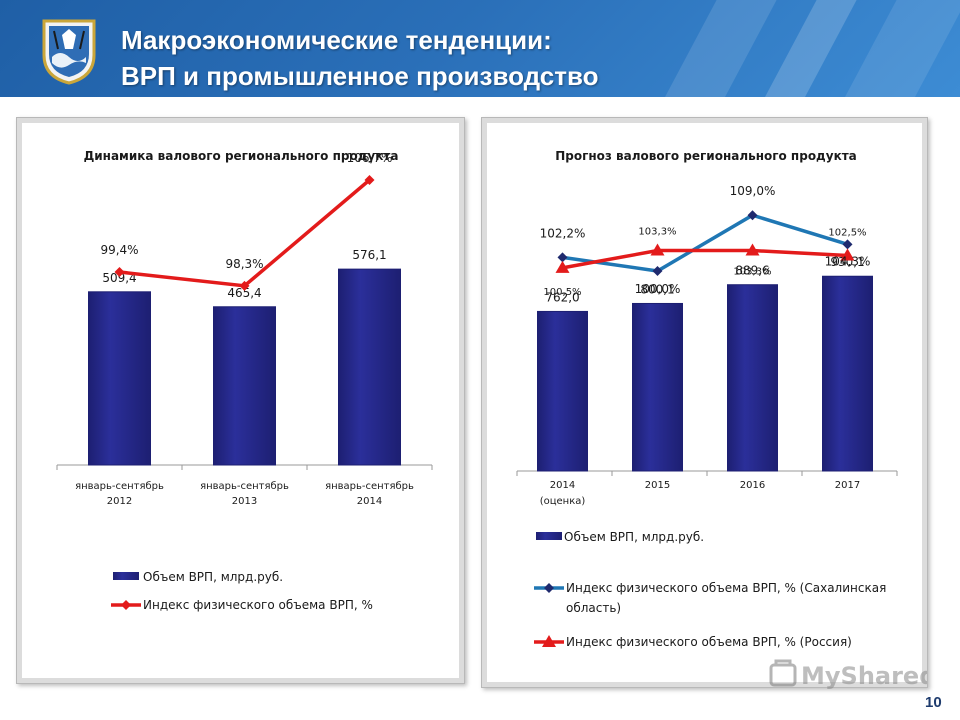 This screenshot has width=960, height=720. Describe the element at coordinates (706, 156) in the screenshot. I see `chart-title: Прогноз валового регионального продукта` at that location.